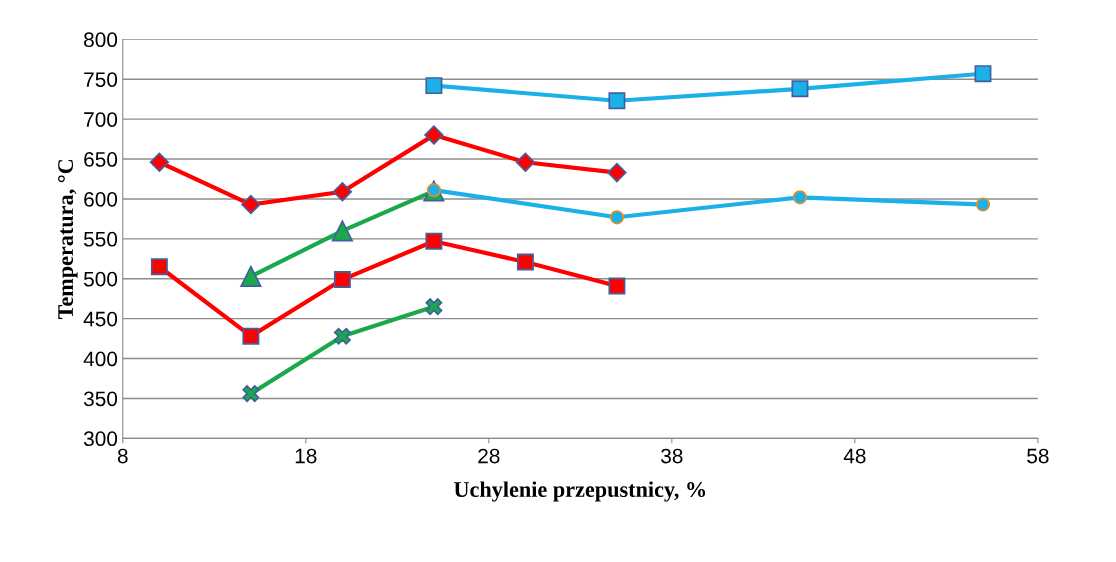 This screenshot has height=562, width=1116. Describe the element at coordinates (306, 456) in the screenshot. I see `x-tick-label: 18` at that location.